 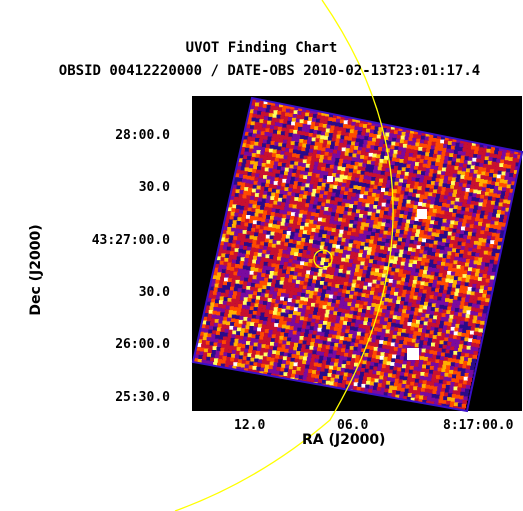 What do you see at coordinates (250, 425) in the screenshot?
I see `x-tick-label: 12.0` at bounding box center [250, 425].